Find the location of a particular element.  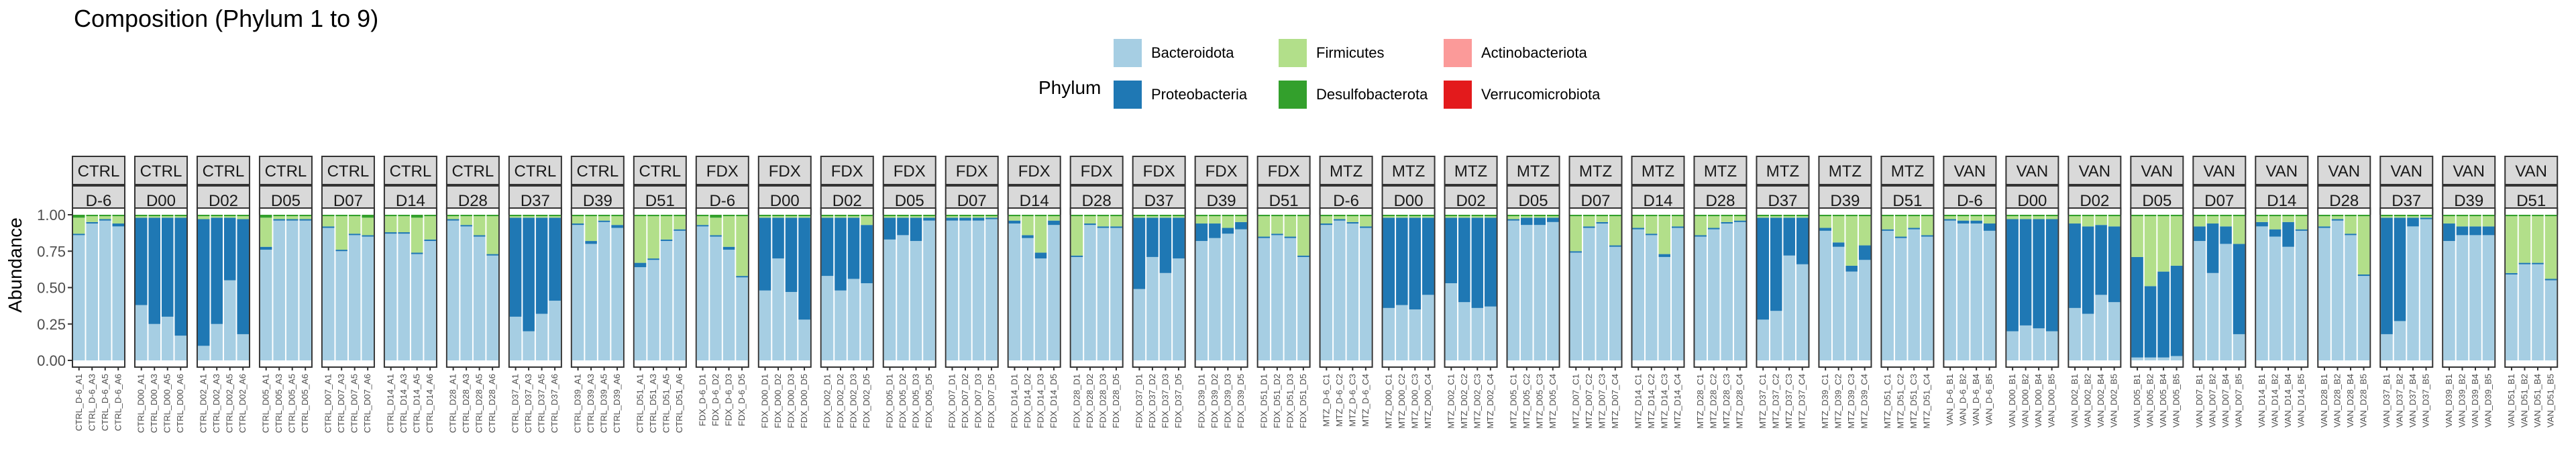

strip-day-label: D07 is located at coordinates (972, 201).